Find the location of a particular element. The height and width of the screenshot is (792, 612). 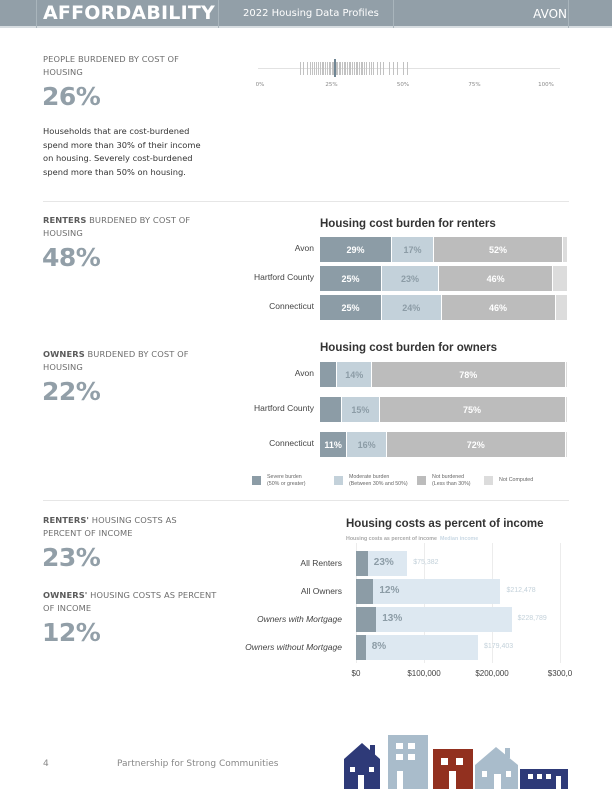

report-subtitle: 2022 Housing Data Profiles is located at coordinates (311, 13).